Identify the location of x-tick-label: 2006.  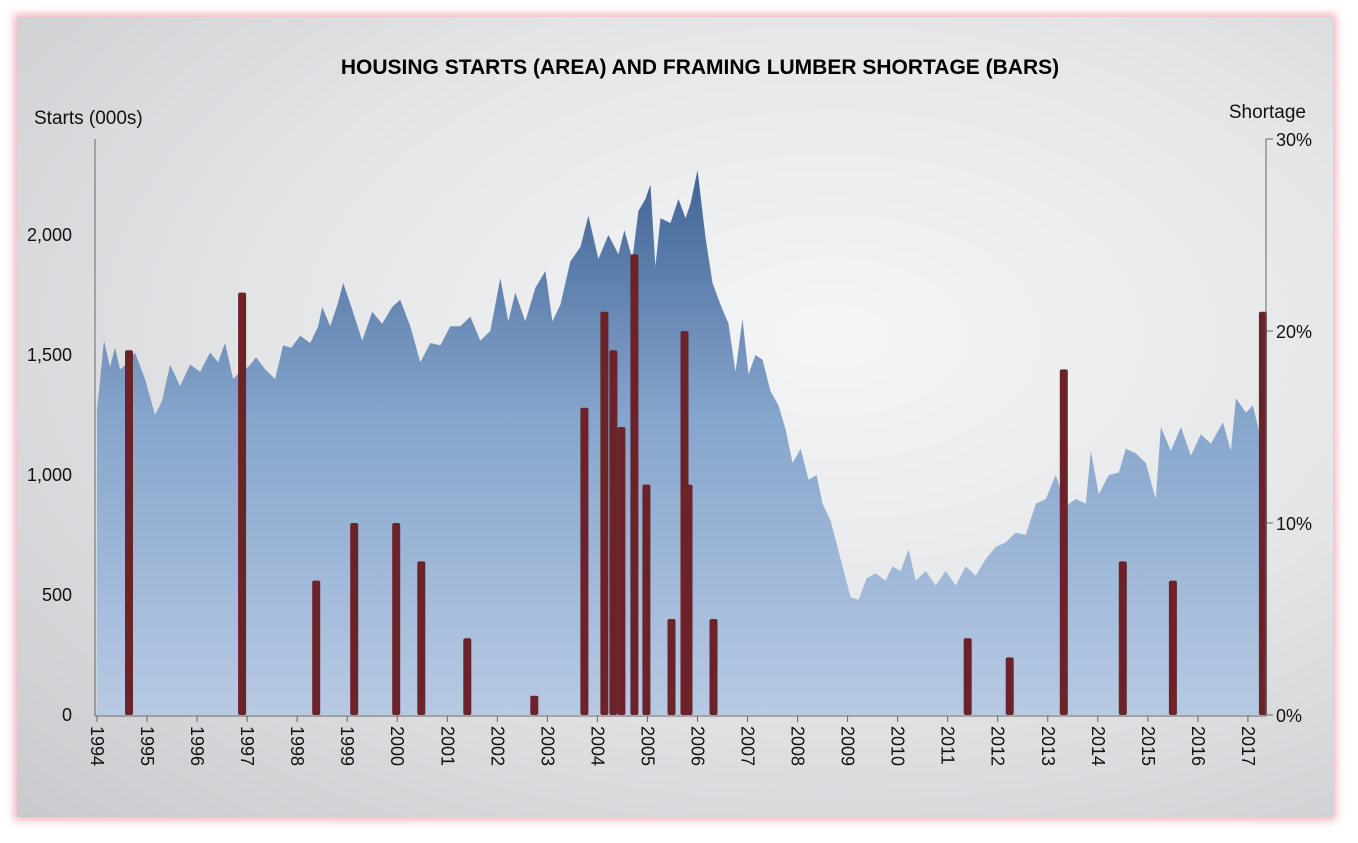
(698, 746).